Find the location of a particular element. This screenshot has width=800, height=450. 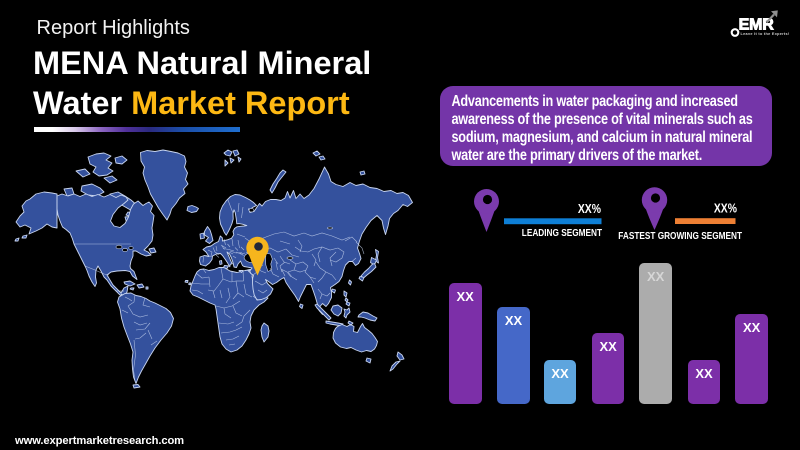

svg-text: EMR is located at coordinates (757, 25).